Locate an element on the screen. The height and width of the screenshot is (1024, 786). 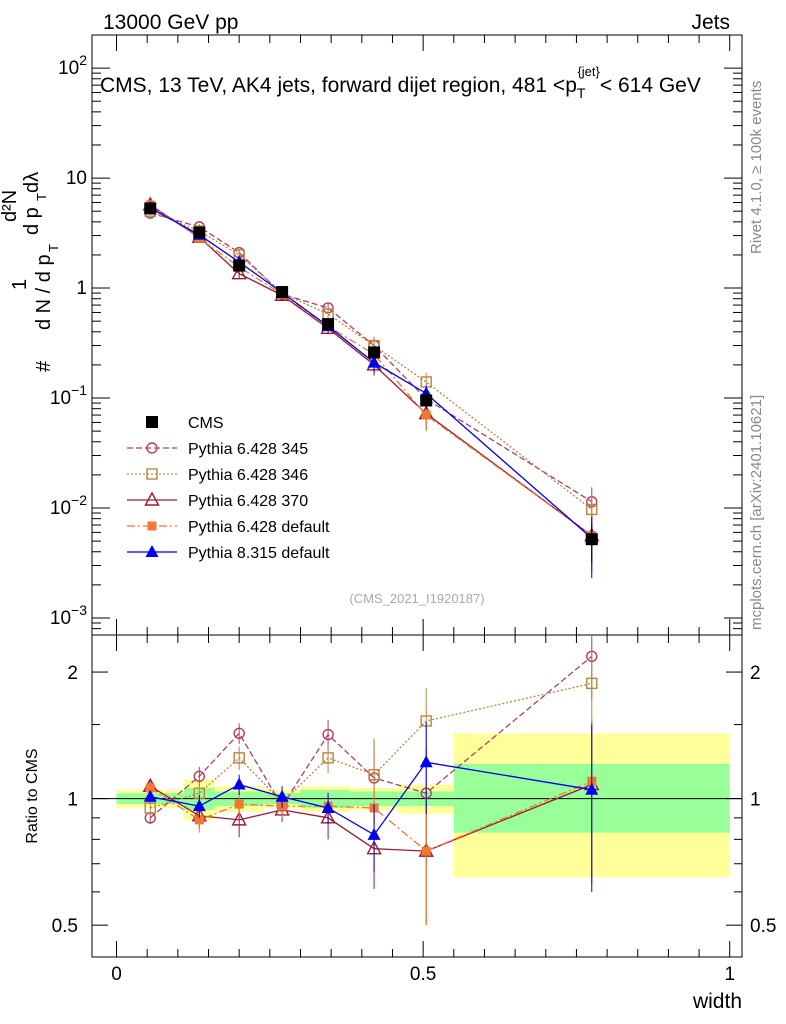
ratio-y-tick-label-left-1: 1 is located at coordinates (72, 800).